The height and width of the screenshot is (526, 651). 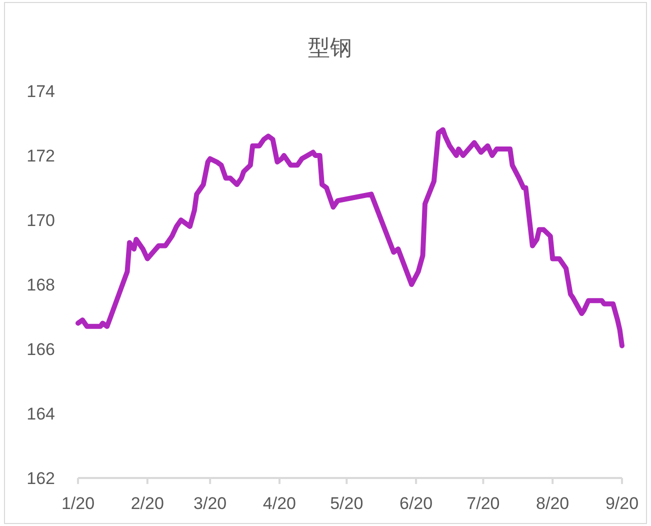 I want to click on y-tick-label: 166, so click(x=40, y=349).